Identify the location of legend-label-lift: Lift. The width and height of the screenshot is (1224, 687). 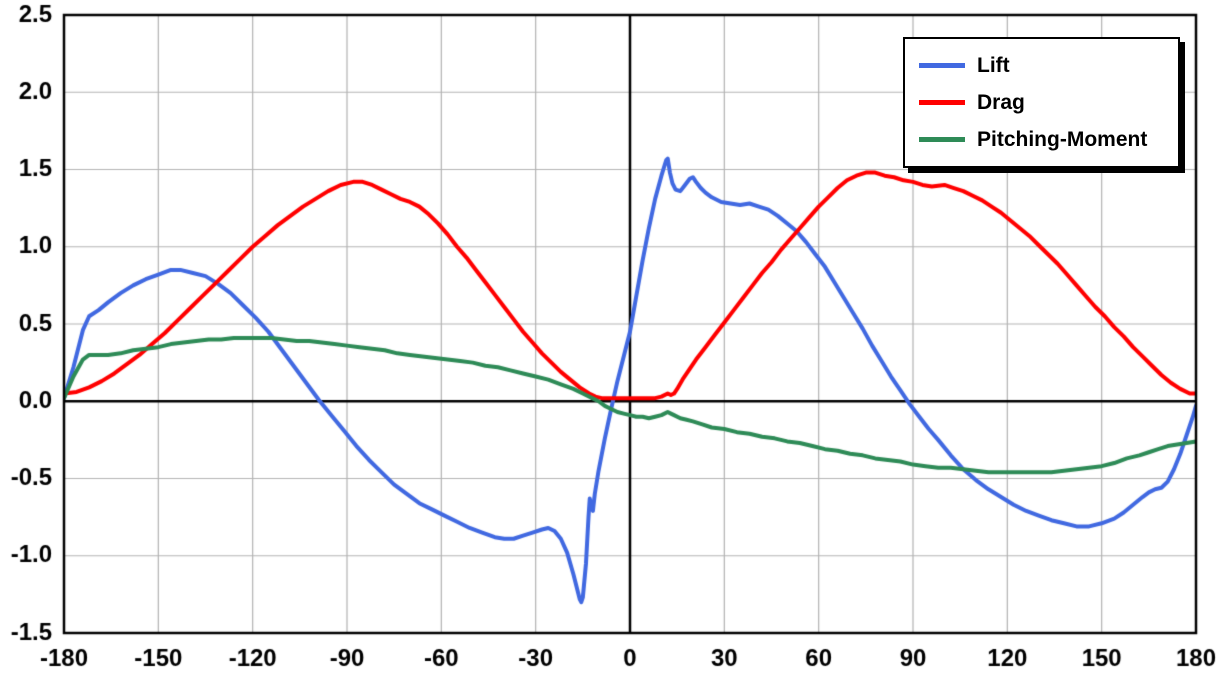
(993, 65).